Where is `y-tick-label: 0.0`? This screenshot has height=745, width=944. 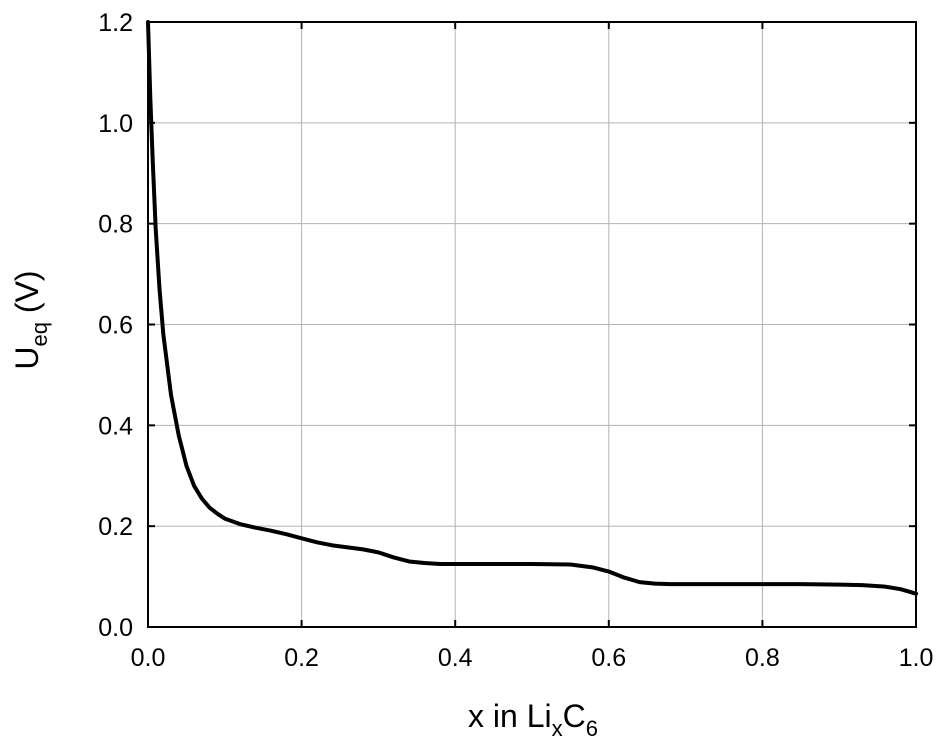
y-tick-label: 0.0 is located at coordinates (115, 628).